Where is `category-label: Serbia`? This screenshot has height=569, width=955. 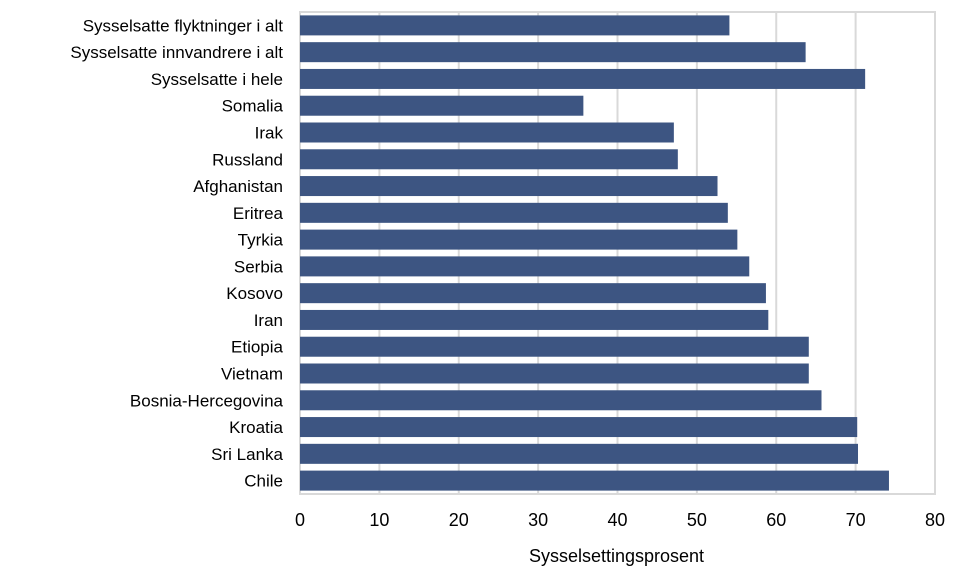 category-label: Serbia is located at coordinates (259, 266).